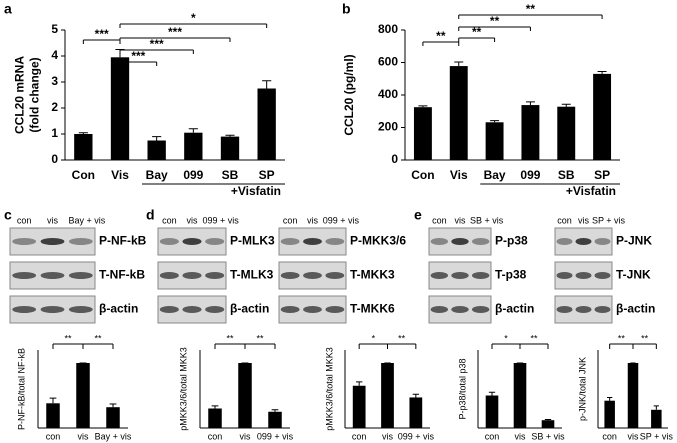  I want to click on y-axis-label: pMKK3/6/total MKK3, so click(329, 389).